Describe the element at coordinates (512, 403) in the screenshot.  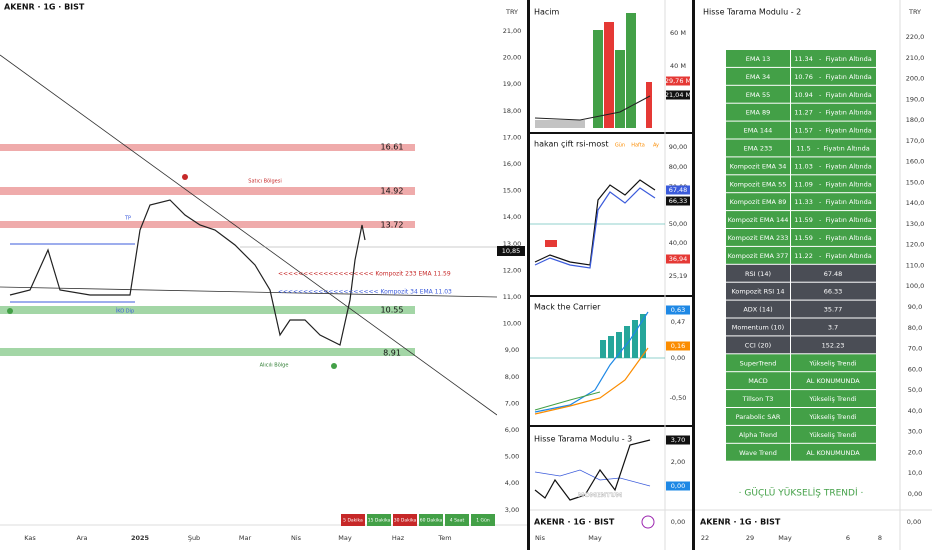
I see `price-tick-label: 7,00` at that location.